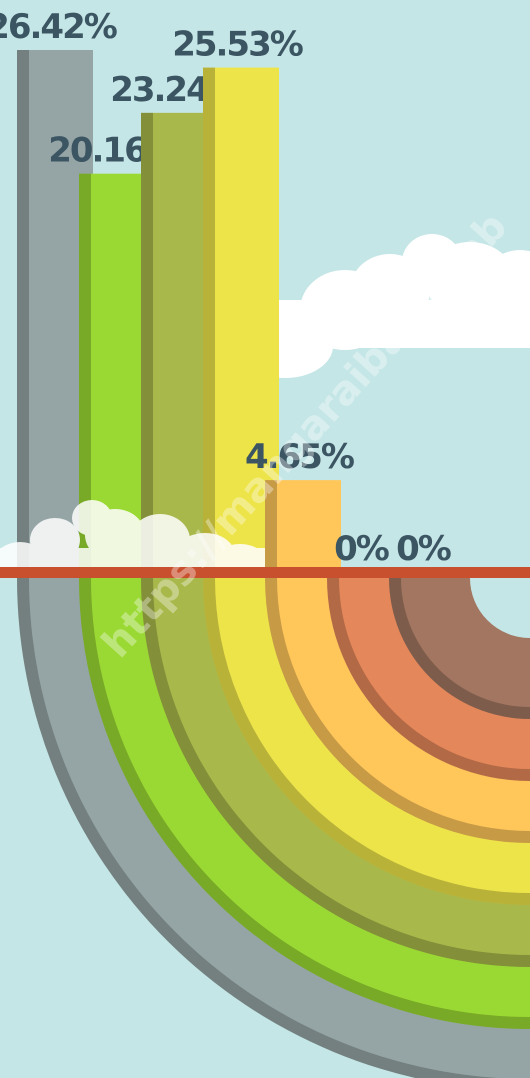 This screenshot has width=530, height=1078. I want to click on bar-group: 4.65%, so click(300, 504).